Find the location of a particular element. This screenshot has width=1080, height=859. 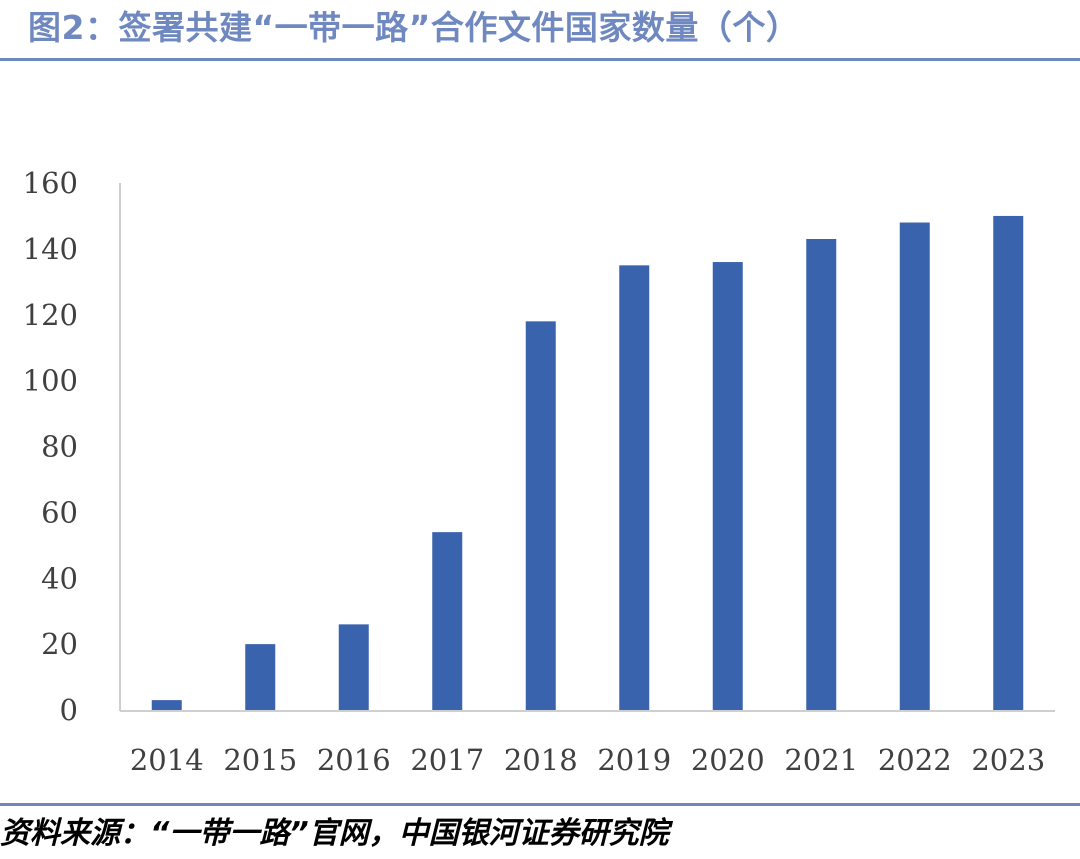

bar-2021 is located at coordinates (821, 474).